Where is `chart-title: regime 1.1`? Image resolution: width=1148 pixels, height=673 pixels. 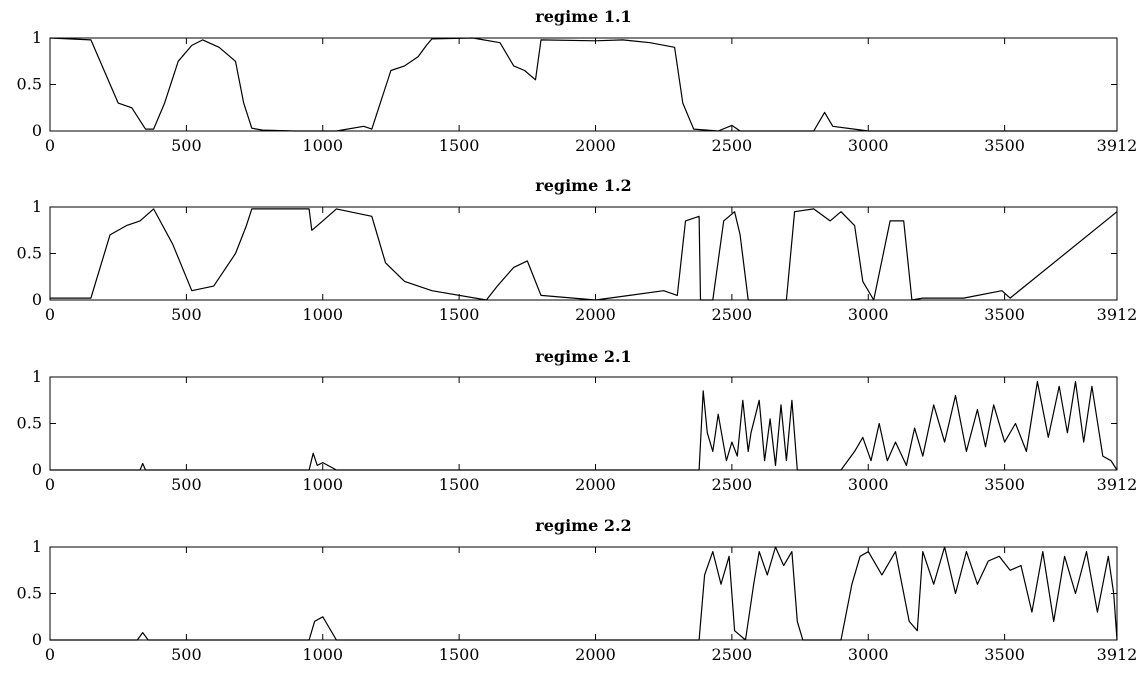 chart-title: regime 1.1 is located at coordinates (583, 16).